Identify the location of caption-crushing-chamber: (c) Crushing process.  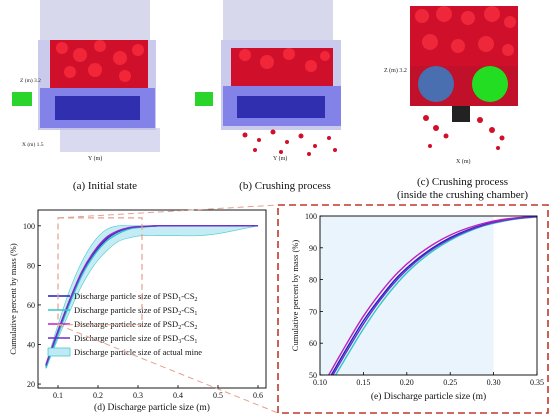
(462, 182).